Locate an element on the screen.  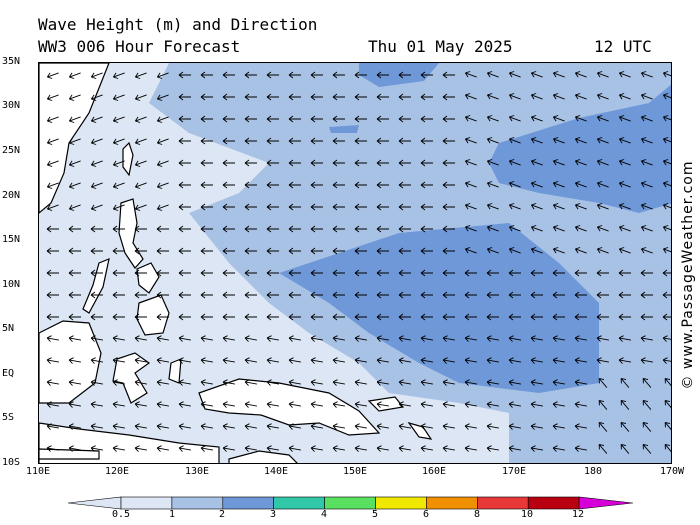
lat-label: 15N is located at coordinates (11, 239).